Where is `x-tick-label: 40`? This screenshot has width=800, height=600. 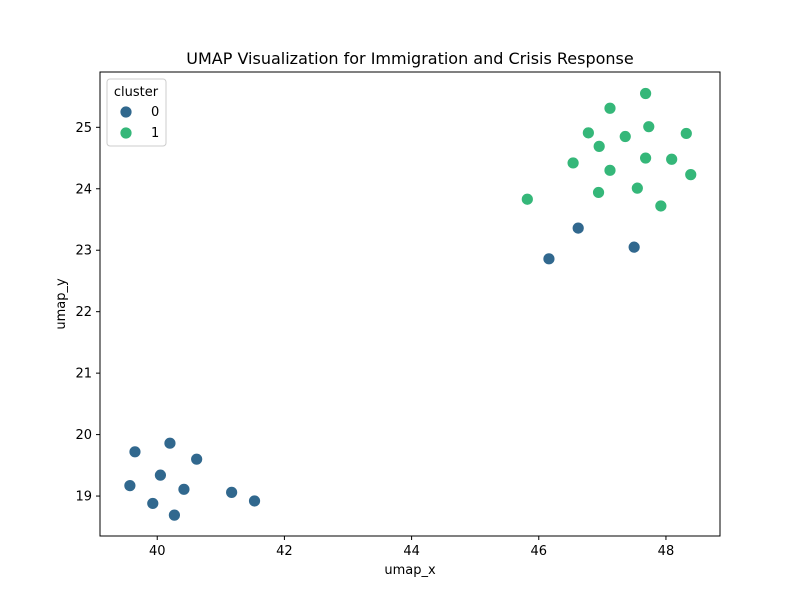 x-tick-label: 40 is located at coordinates (157, 551).